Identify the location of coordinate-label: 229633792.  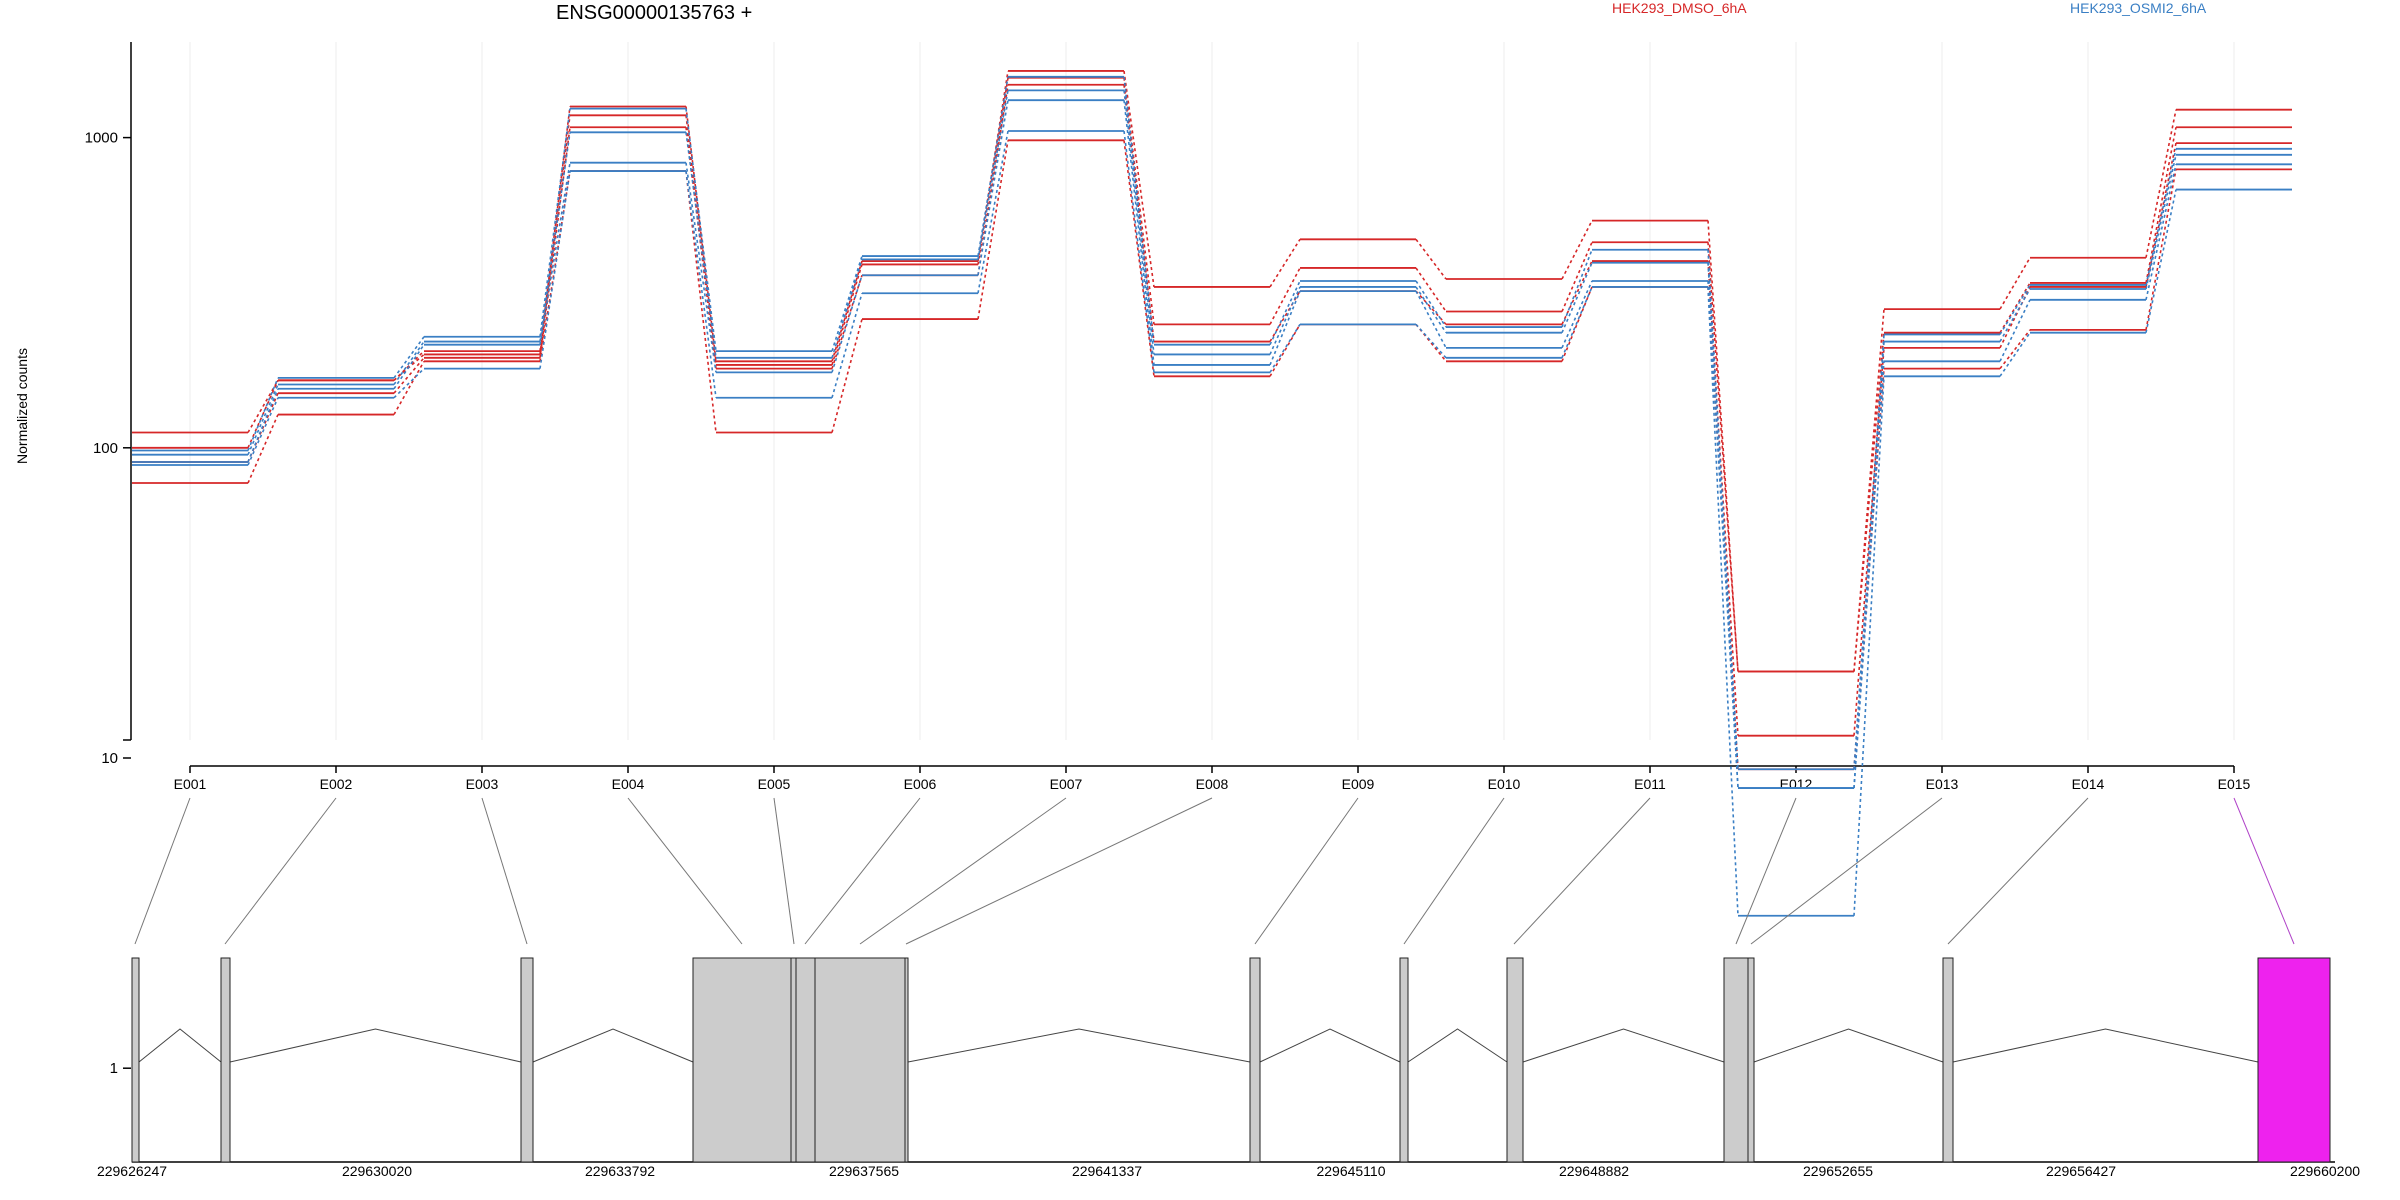
(620, 1171).